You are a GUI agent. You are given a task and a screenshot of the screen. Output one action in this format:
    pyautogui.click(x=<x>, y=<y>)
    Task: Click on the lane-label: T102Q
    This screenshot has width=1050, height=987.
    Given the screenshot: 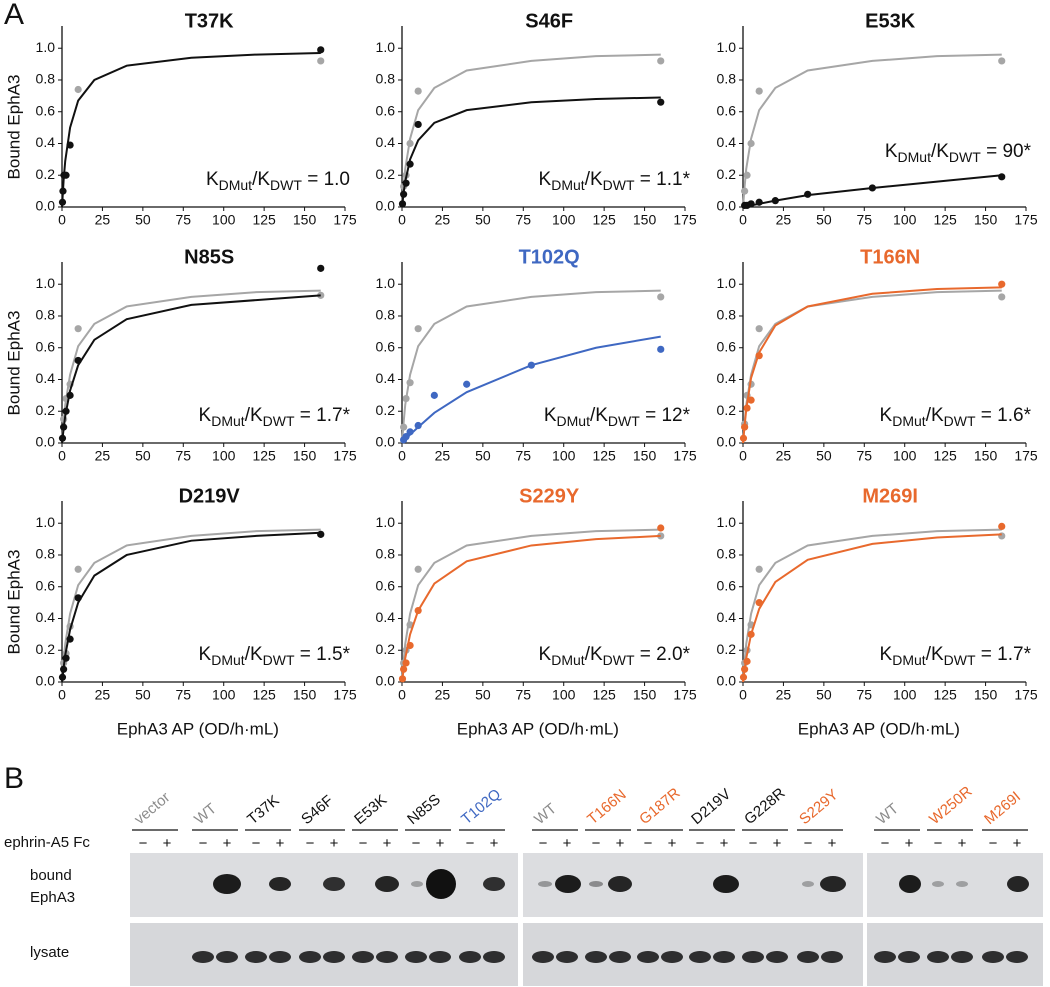 What is the action you would take?
    pyautogui.click(x=481, y=807)
    